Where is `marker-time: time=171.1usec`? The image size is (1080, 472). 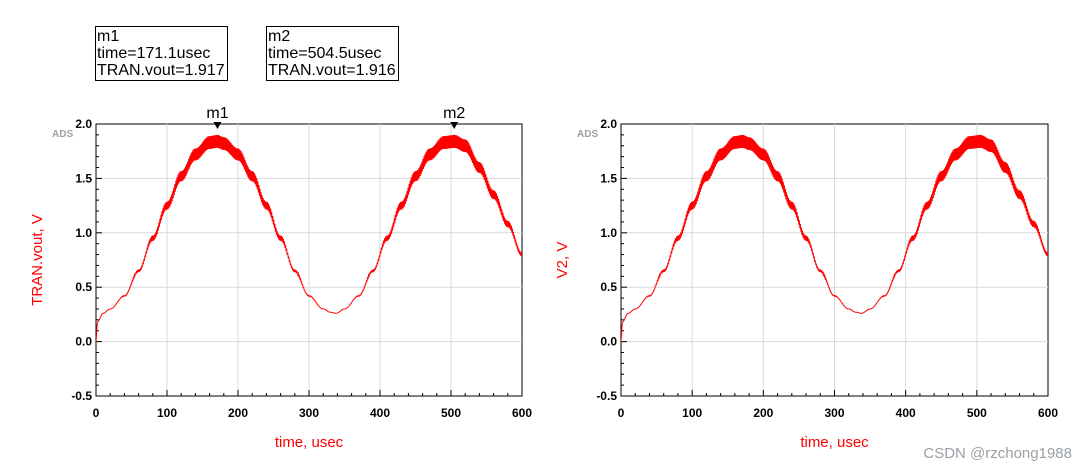
marker-time: time=171.1usec is located at coordinates (154, 53).